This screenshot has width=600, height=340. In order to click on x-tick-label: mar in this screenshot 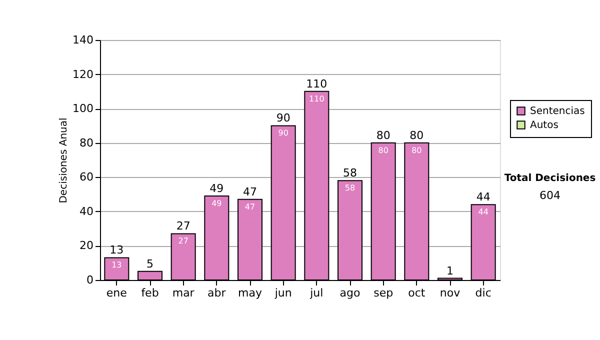, I will do `click(183, 293)`.